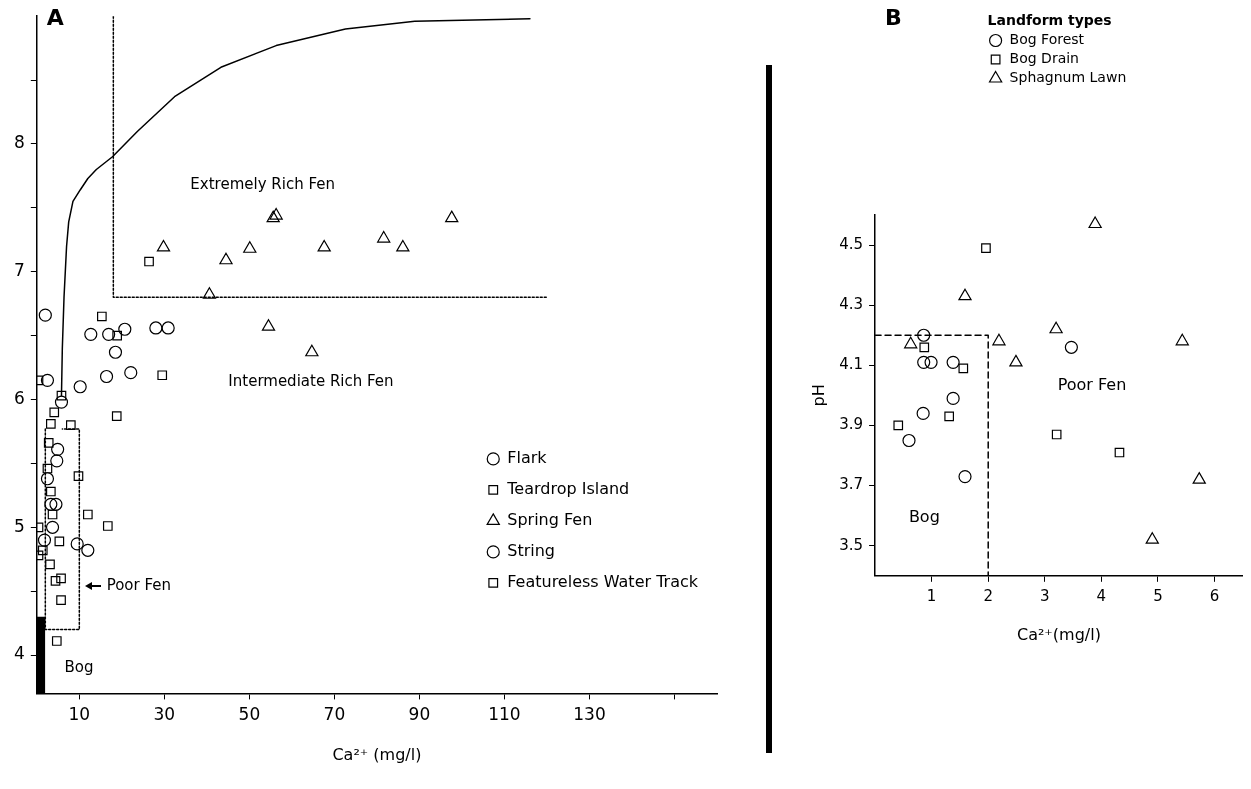  Describe the element at coordinates (851, 544) in the screenshot. I see `y-tick-label: 3.5` at that location.